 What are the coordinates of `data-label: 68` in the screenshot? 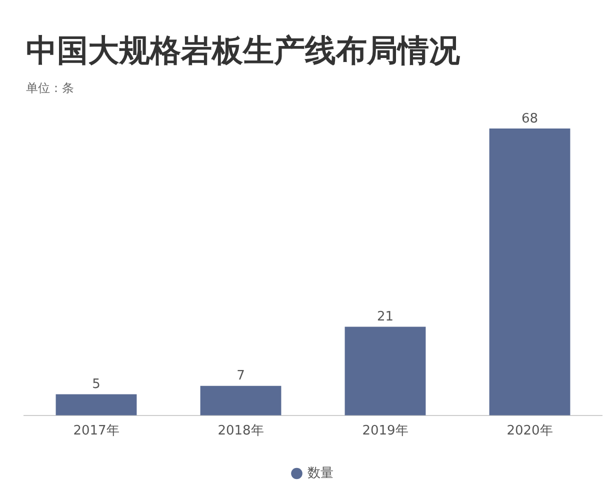 It's located at (529, 118).